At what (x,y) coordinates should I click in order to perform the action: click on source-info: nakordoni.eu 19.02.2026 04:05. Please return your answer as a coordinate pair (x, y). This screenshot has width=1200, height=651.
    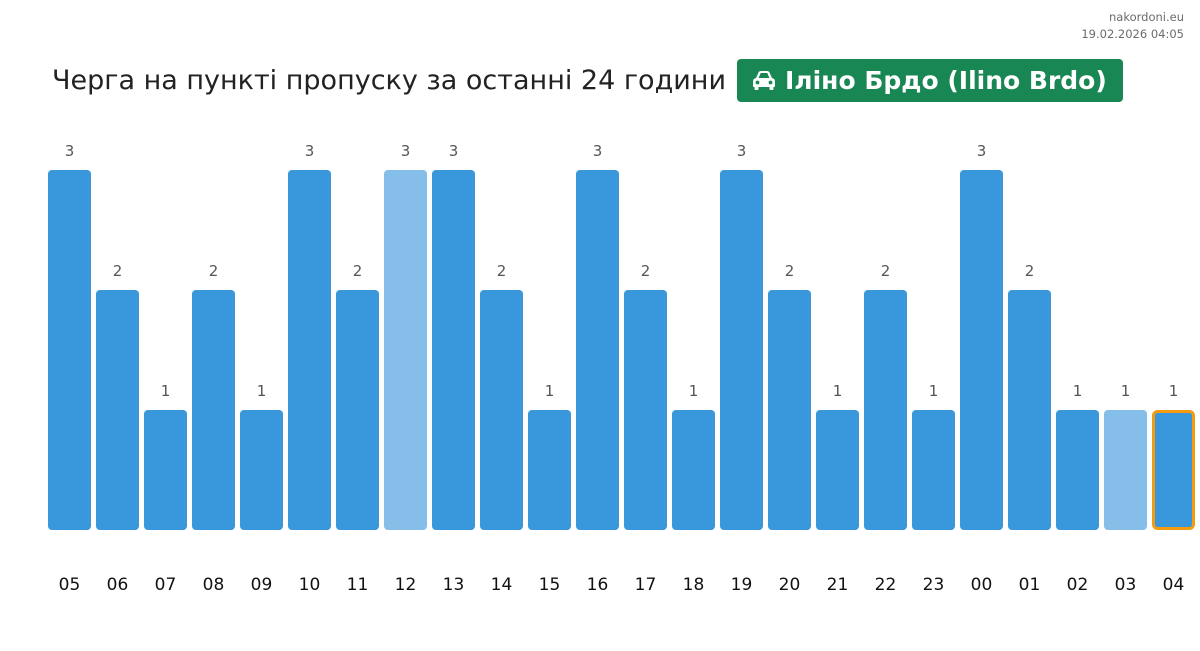
    Looking at the image, I should click on (1132, 26).